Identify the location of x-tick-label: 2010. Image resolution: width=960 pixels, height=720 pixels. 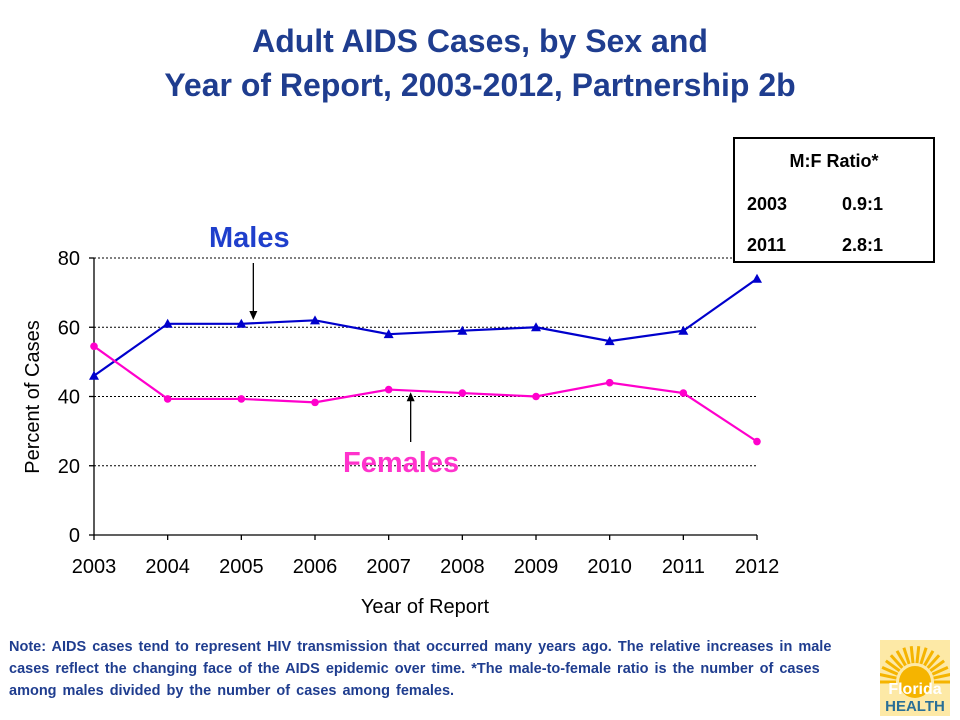
(609, 567).